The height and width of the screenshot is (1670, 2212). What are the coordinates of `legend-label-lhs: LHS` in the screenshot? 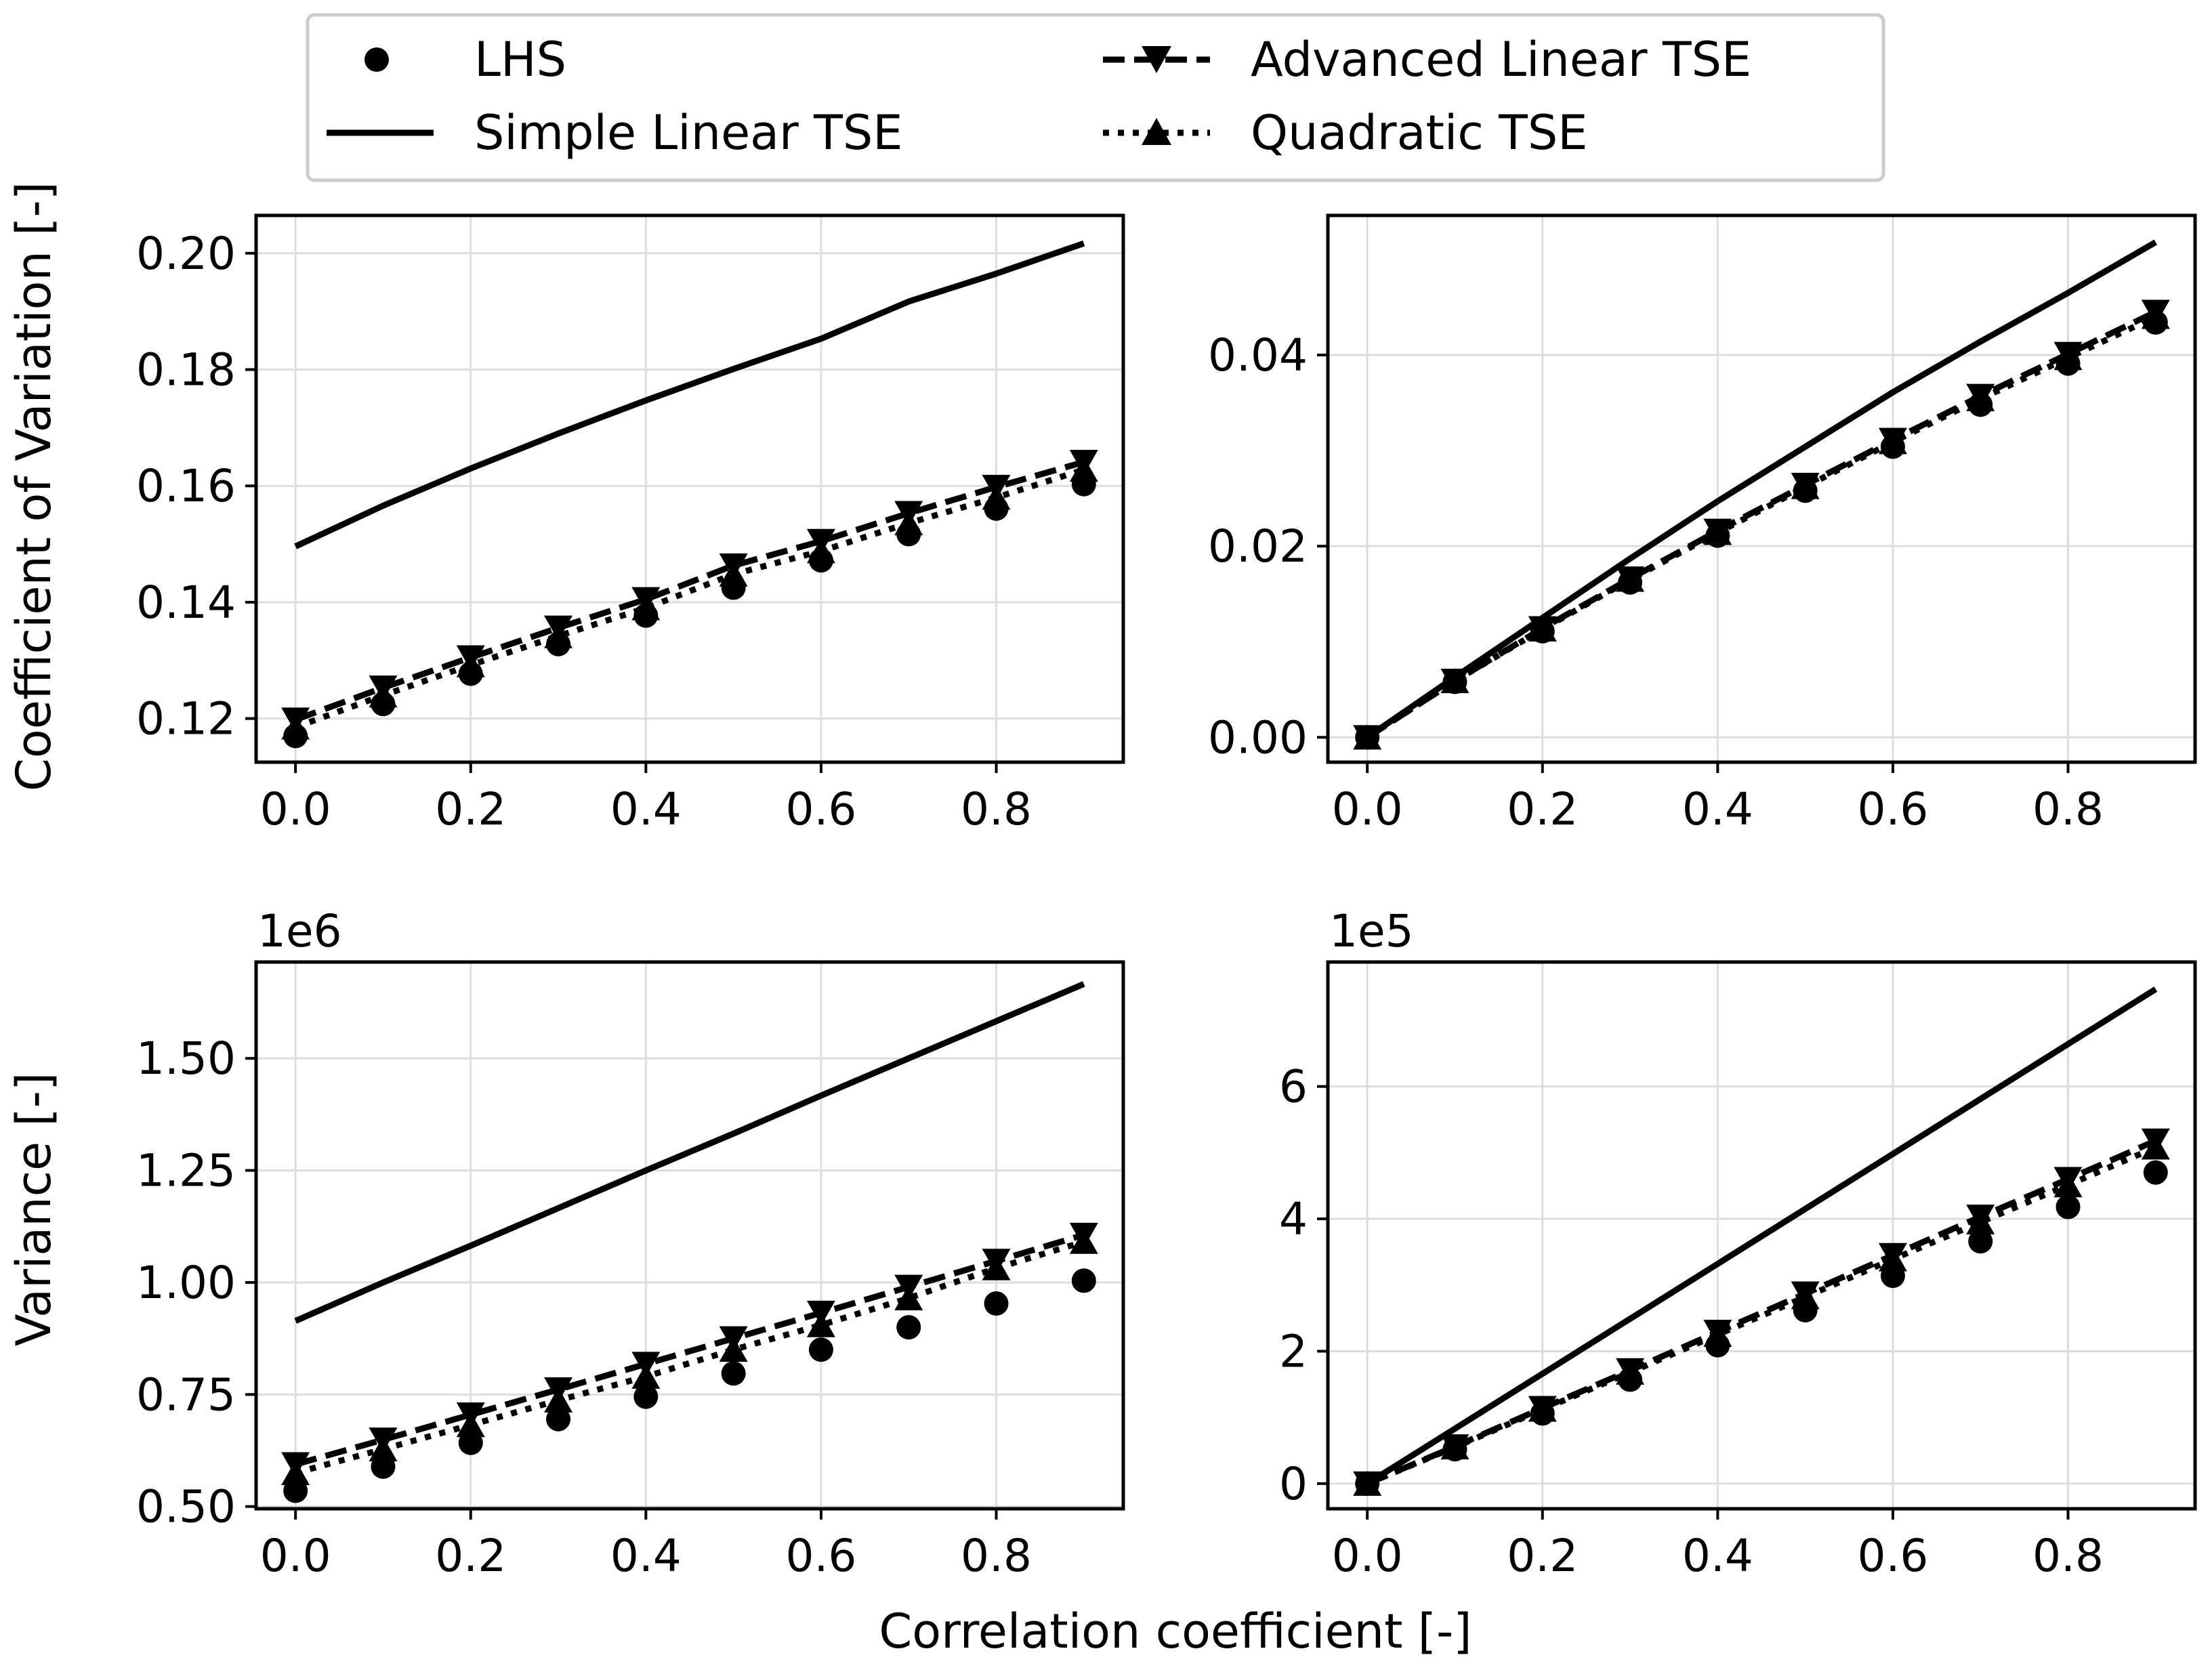 It's located at (520, 59).